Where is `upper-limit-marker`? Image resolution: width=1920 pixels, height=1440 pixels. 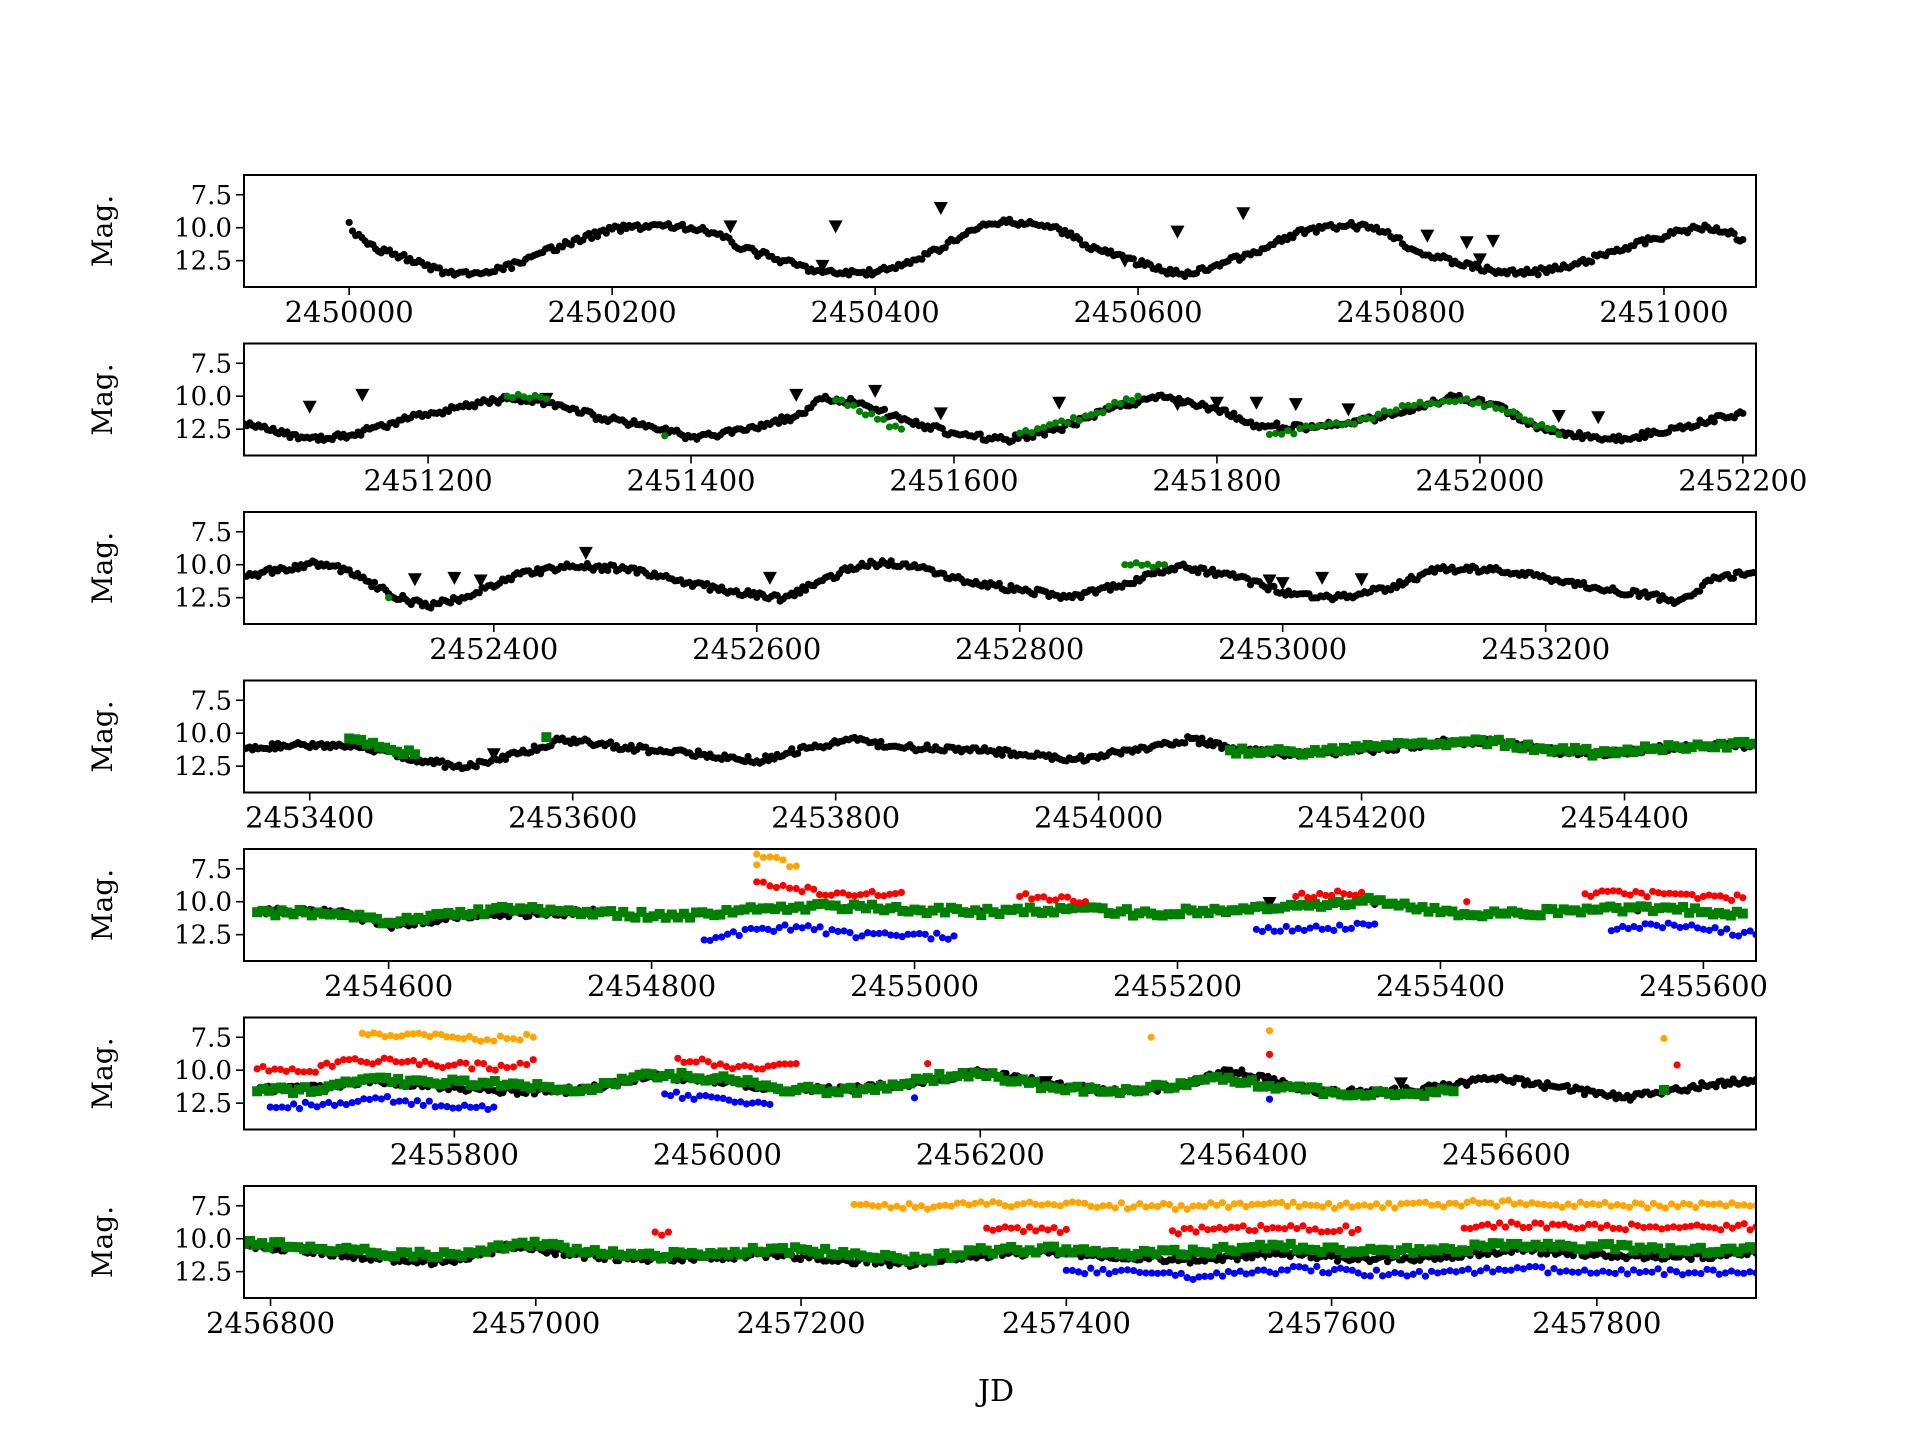 upper-limit-marker is located at coordinates (1059, 403).